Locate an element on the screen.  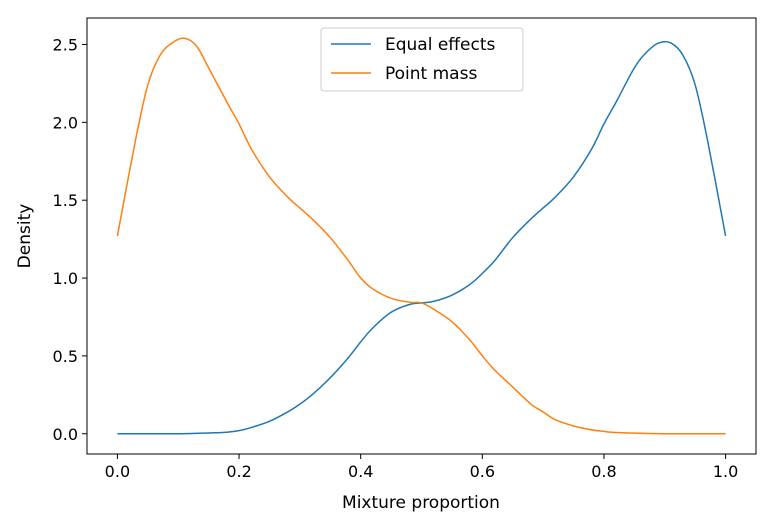
x-tick-label: 1.0 is located at coordinates (725, 471).